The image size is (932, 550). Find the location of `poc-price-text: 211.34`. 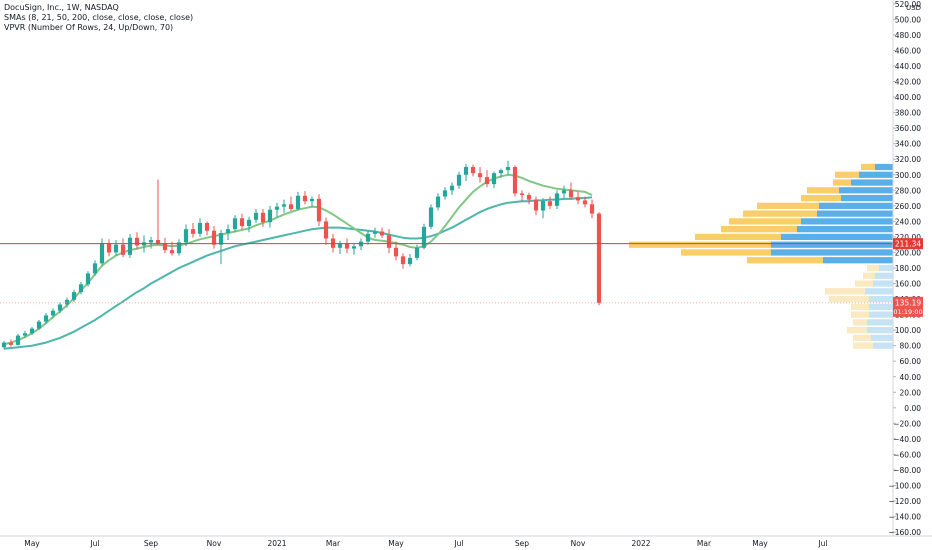

poc-price-text: 211.34 is located at coordinates (908, 244).